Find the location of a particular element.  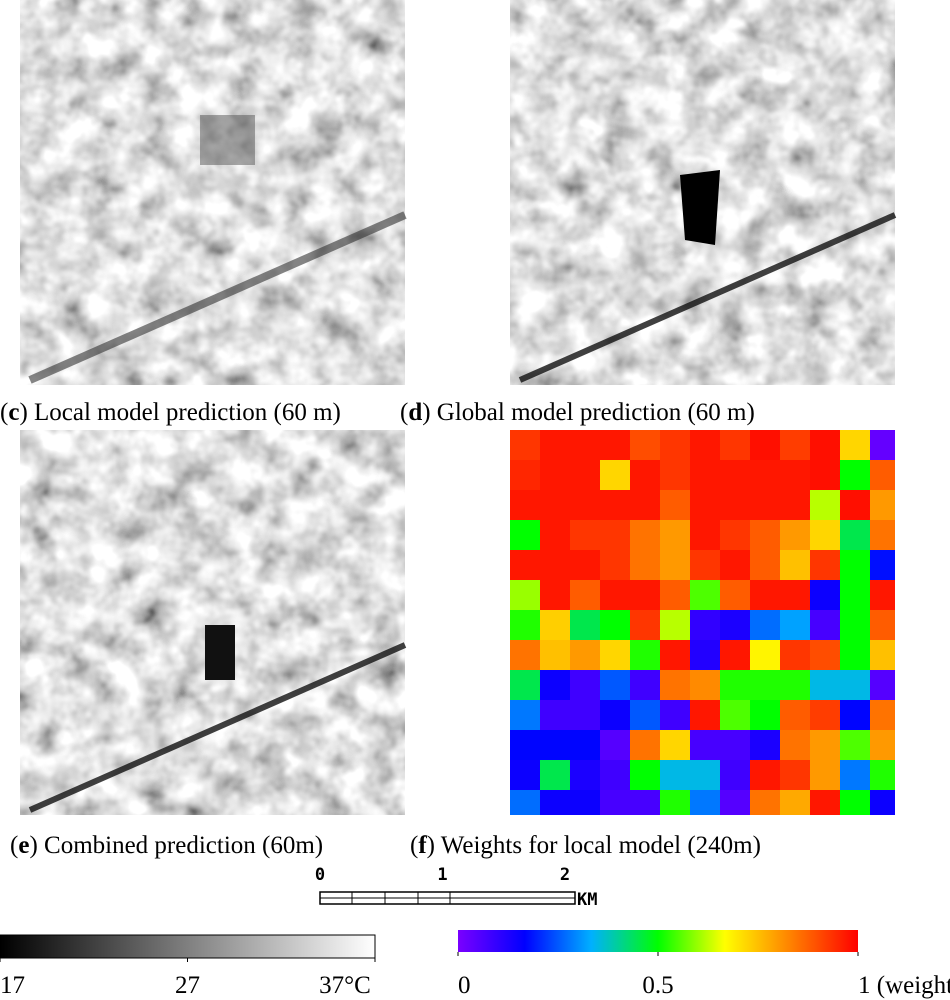

dark-patch is located at coordinates (220, 652).